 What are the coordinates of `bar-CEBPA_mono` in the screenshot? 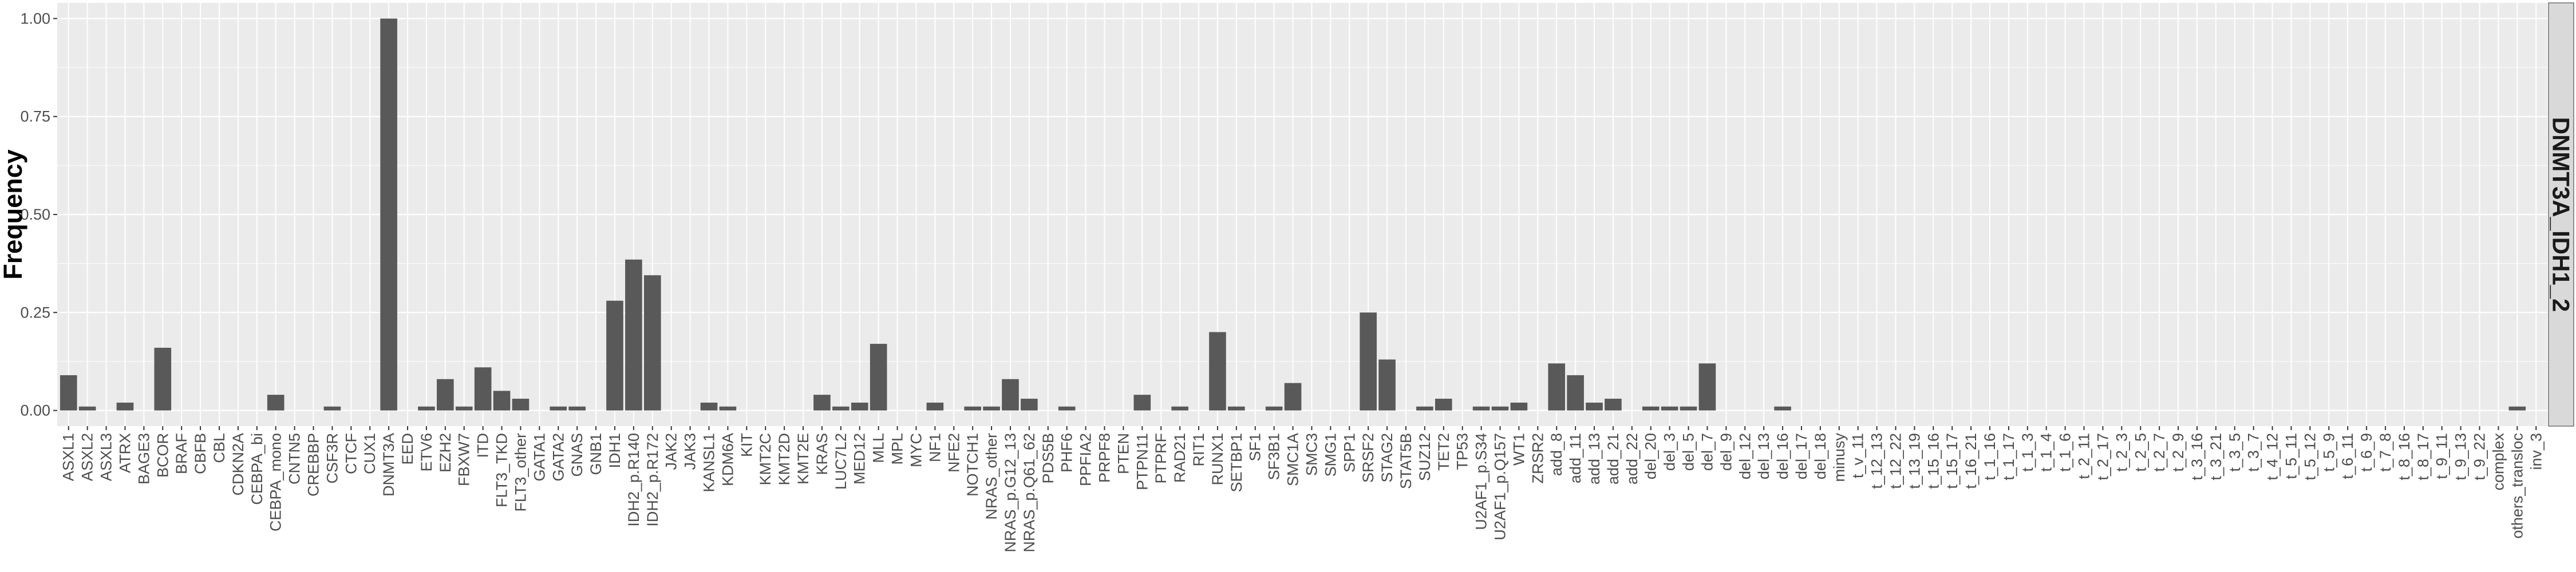 It's located at (276, 403).